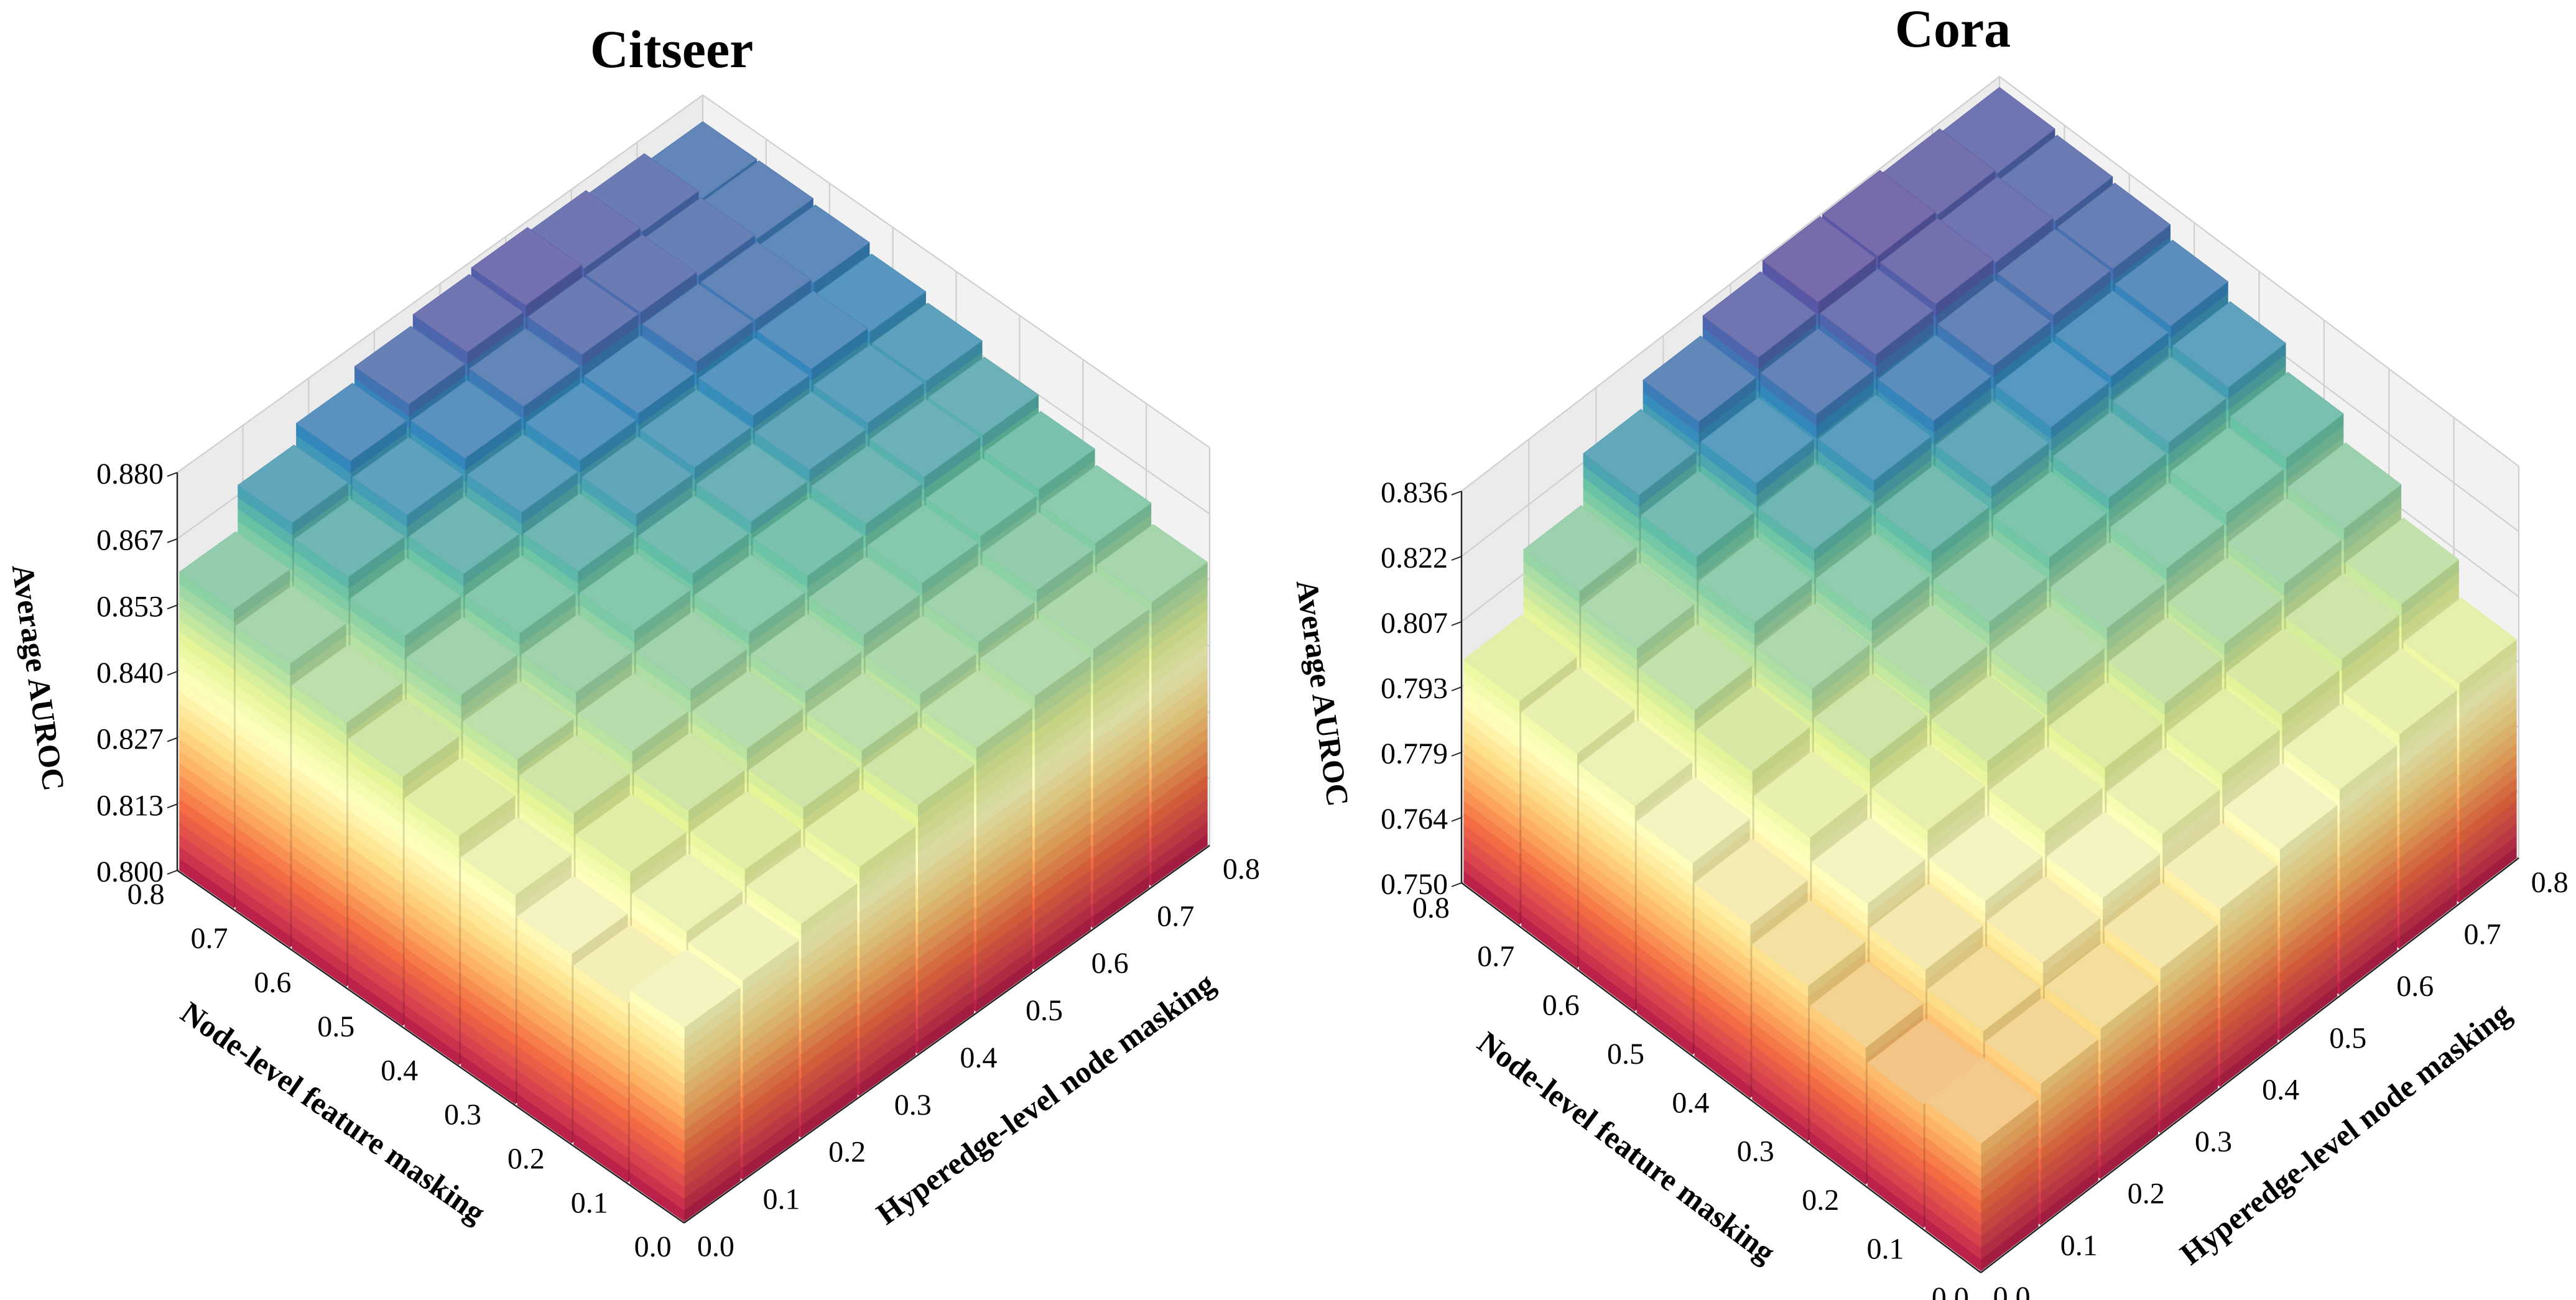 Image resolution: width=2576 pixels, height=1300 pixels. What do you see at coordinates (1242, 868) in the screenshot?
I see `x-tick-label: 0.8` at bounding box center [1242, 868].